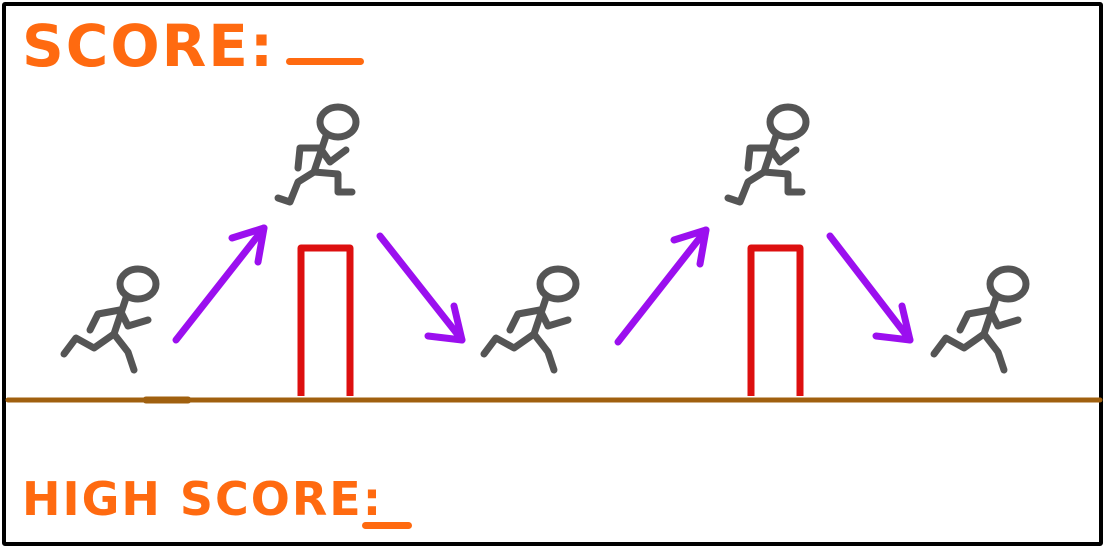 The image size is (1109, 552). I want to click on score-value-blank, so click(325, 61).